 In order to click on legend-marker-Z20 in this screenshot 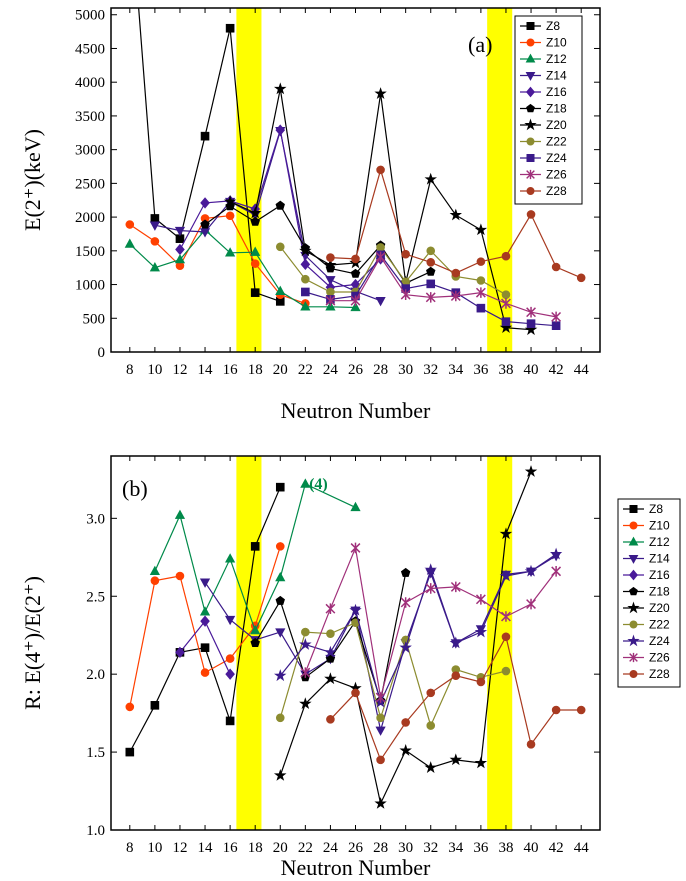, I will do `click(530, 124)`.